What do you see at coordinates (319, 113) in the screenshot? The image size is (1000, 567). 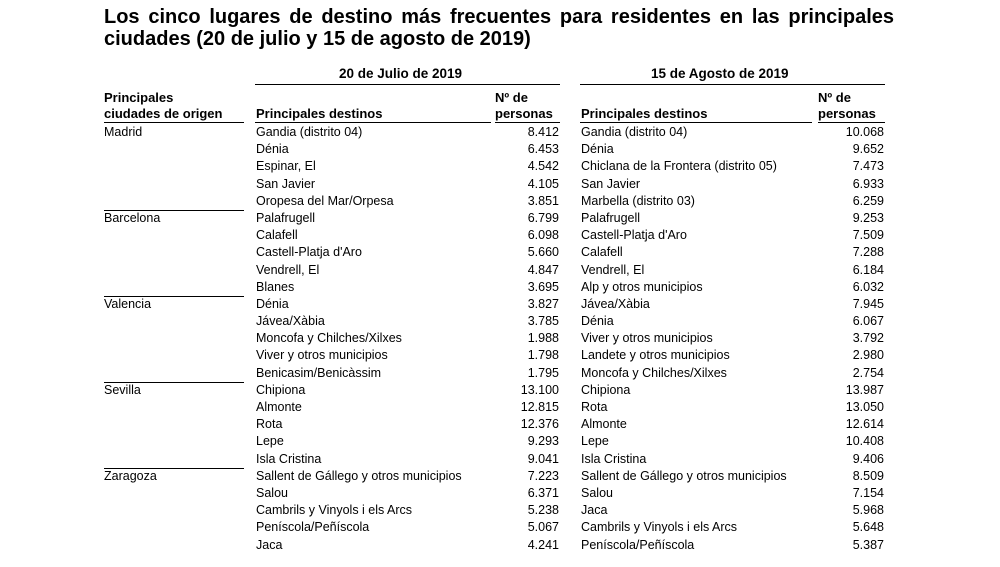 I see `dest-header-july: Principales destinos` at bounding box center [319, 113].